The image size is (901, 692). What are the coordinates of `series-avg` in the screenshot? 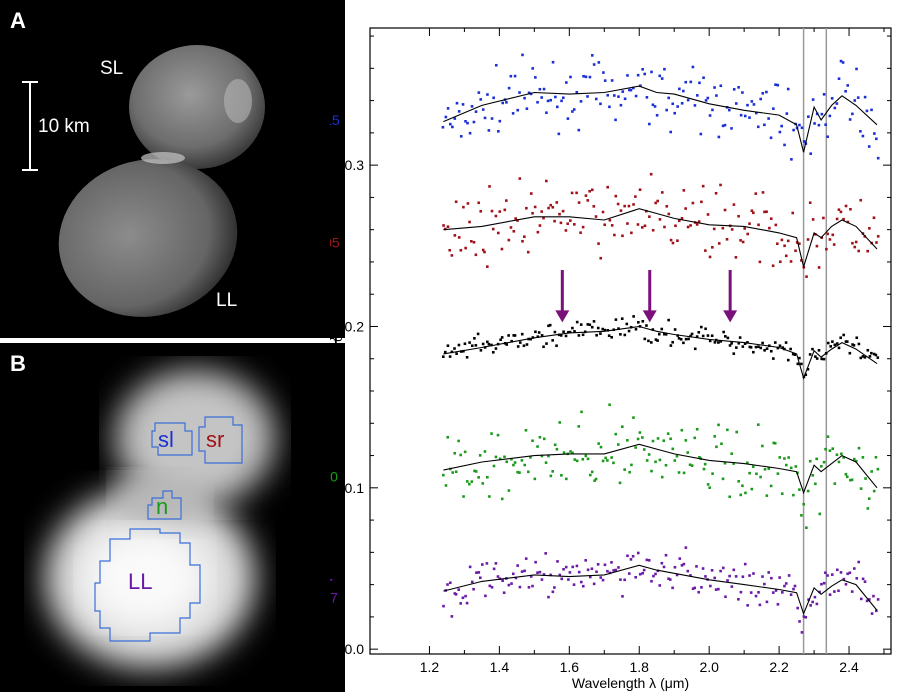 It's located at (660, 347).